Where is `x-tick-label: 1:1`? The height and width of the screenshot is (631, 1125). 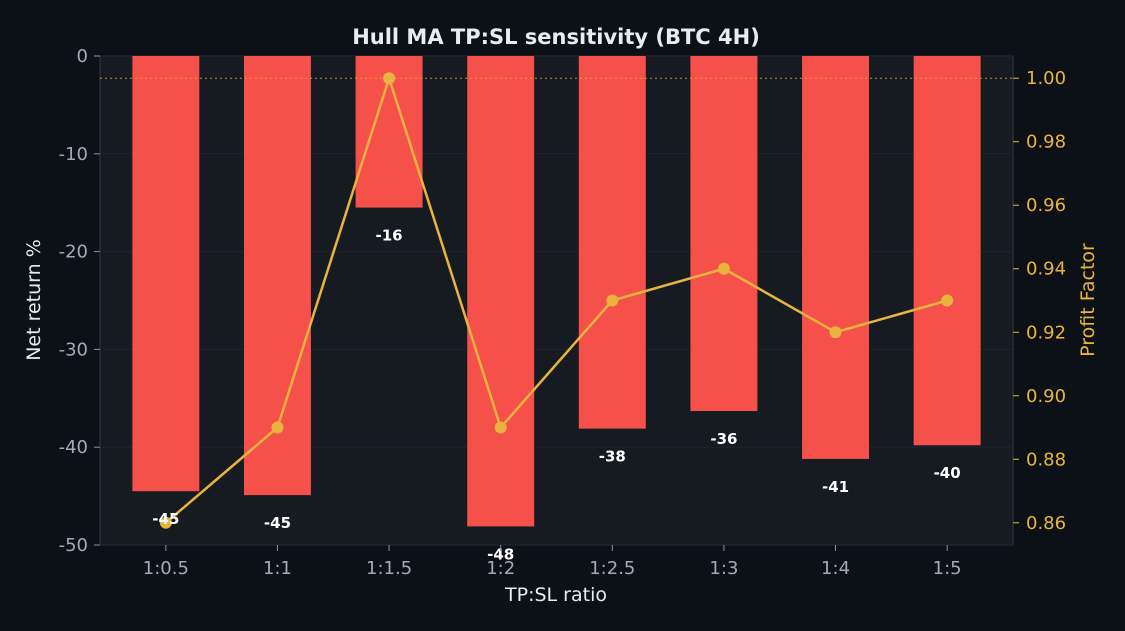
x-tick-label: 1:1 is located at coordinates (277, 568).